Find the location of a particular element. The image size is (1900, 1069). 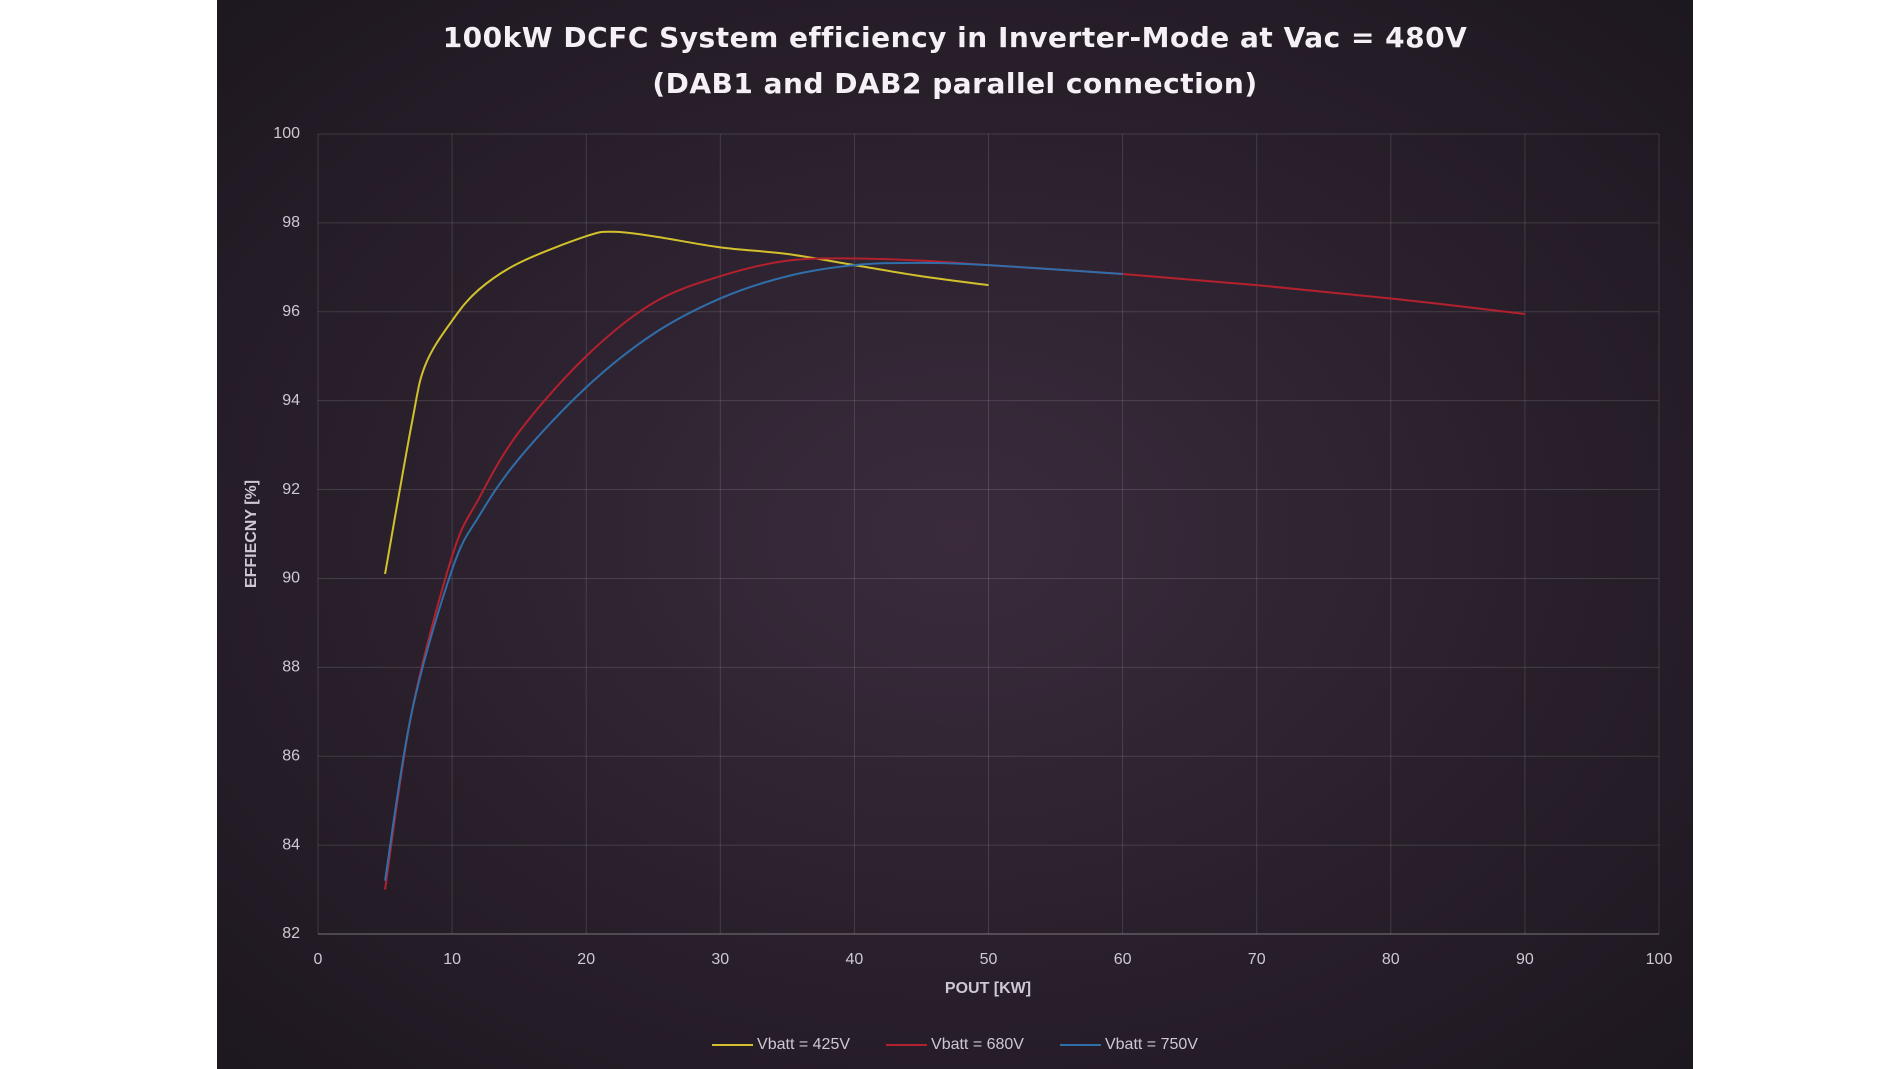

x-tick-label: 10 is located at coordinates (452, 959).